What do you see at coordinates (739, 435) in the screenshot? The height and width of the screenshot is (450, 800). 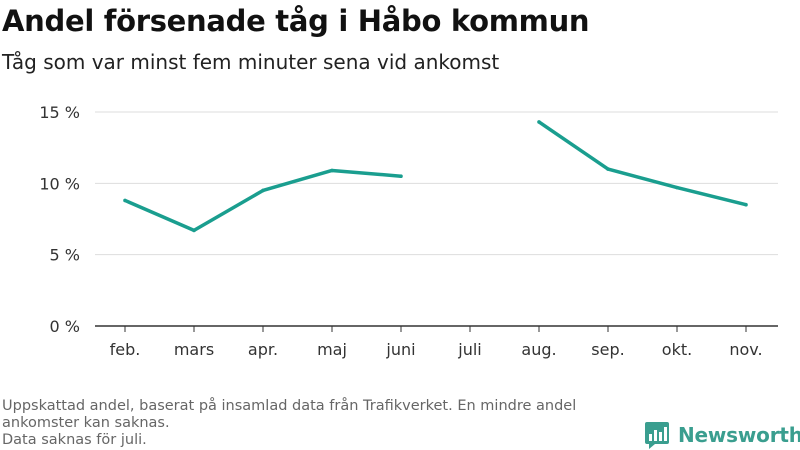 I see `brand-name: Newsworthy` at bounding box center [739, 435].